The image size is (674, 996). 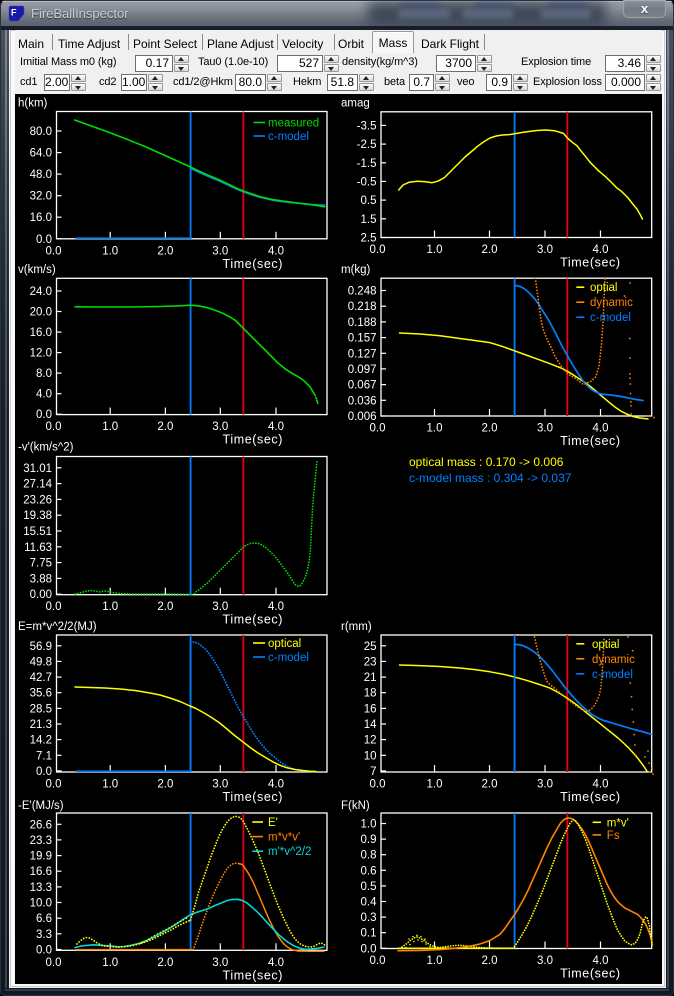 What do you see at coordinates (41, 197) in the screenshot?
I see `svg-text: 32.0` at bounding box center [41, 197].